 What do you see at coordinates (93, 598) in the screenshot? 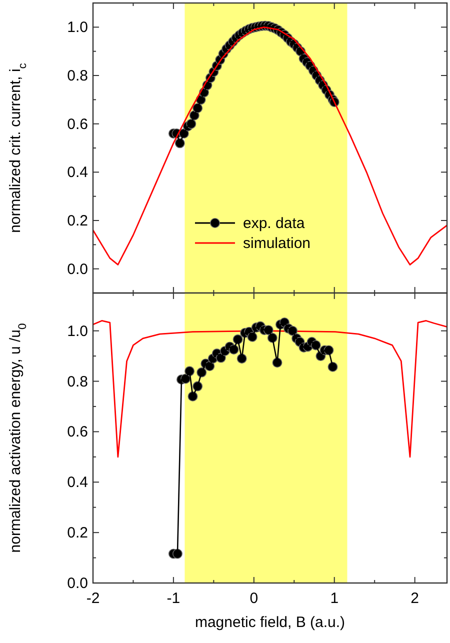
I see `x-tick-label: -2` at bounding box center [93, 598].